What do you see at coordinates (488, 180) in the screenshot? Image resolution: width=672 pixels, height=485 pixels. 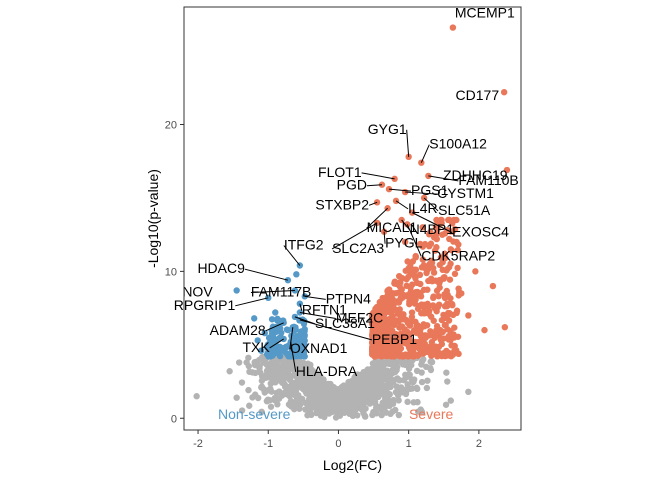 I see `gene-label: FAM110B` at bounding box center [488, 180].